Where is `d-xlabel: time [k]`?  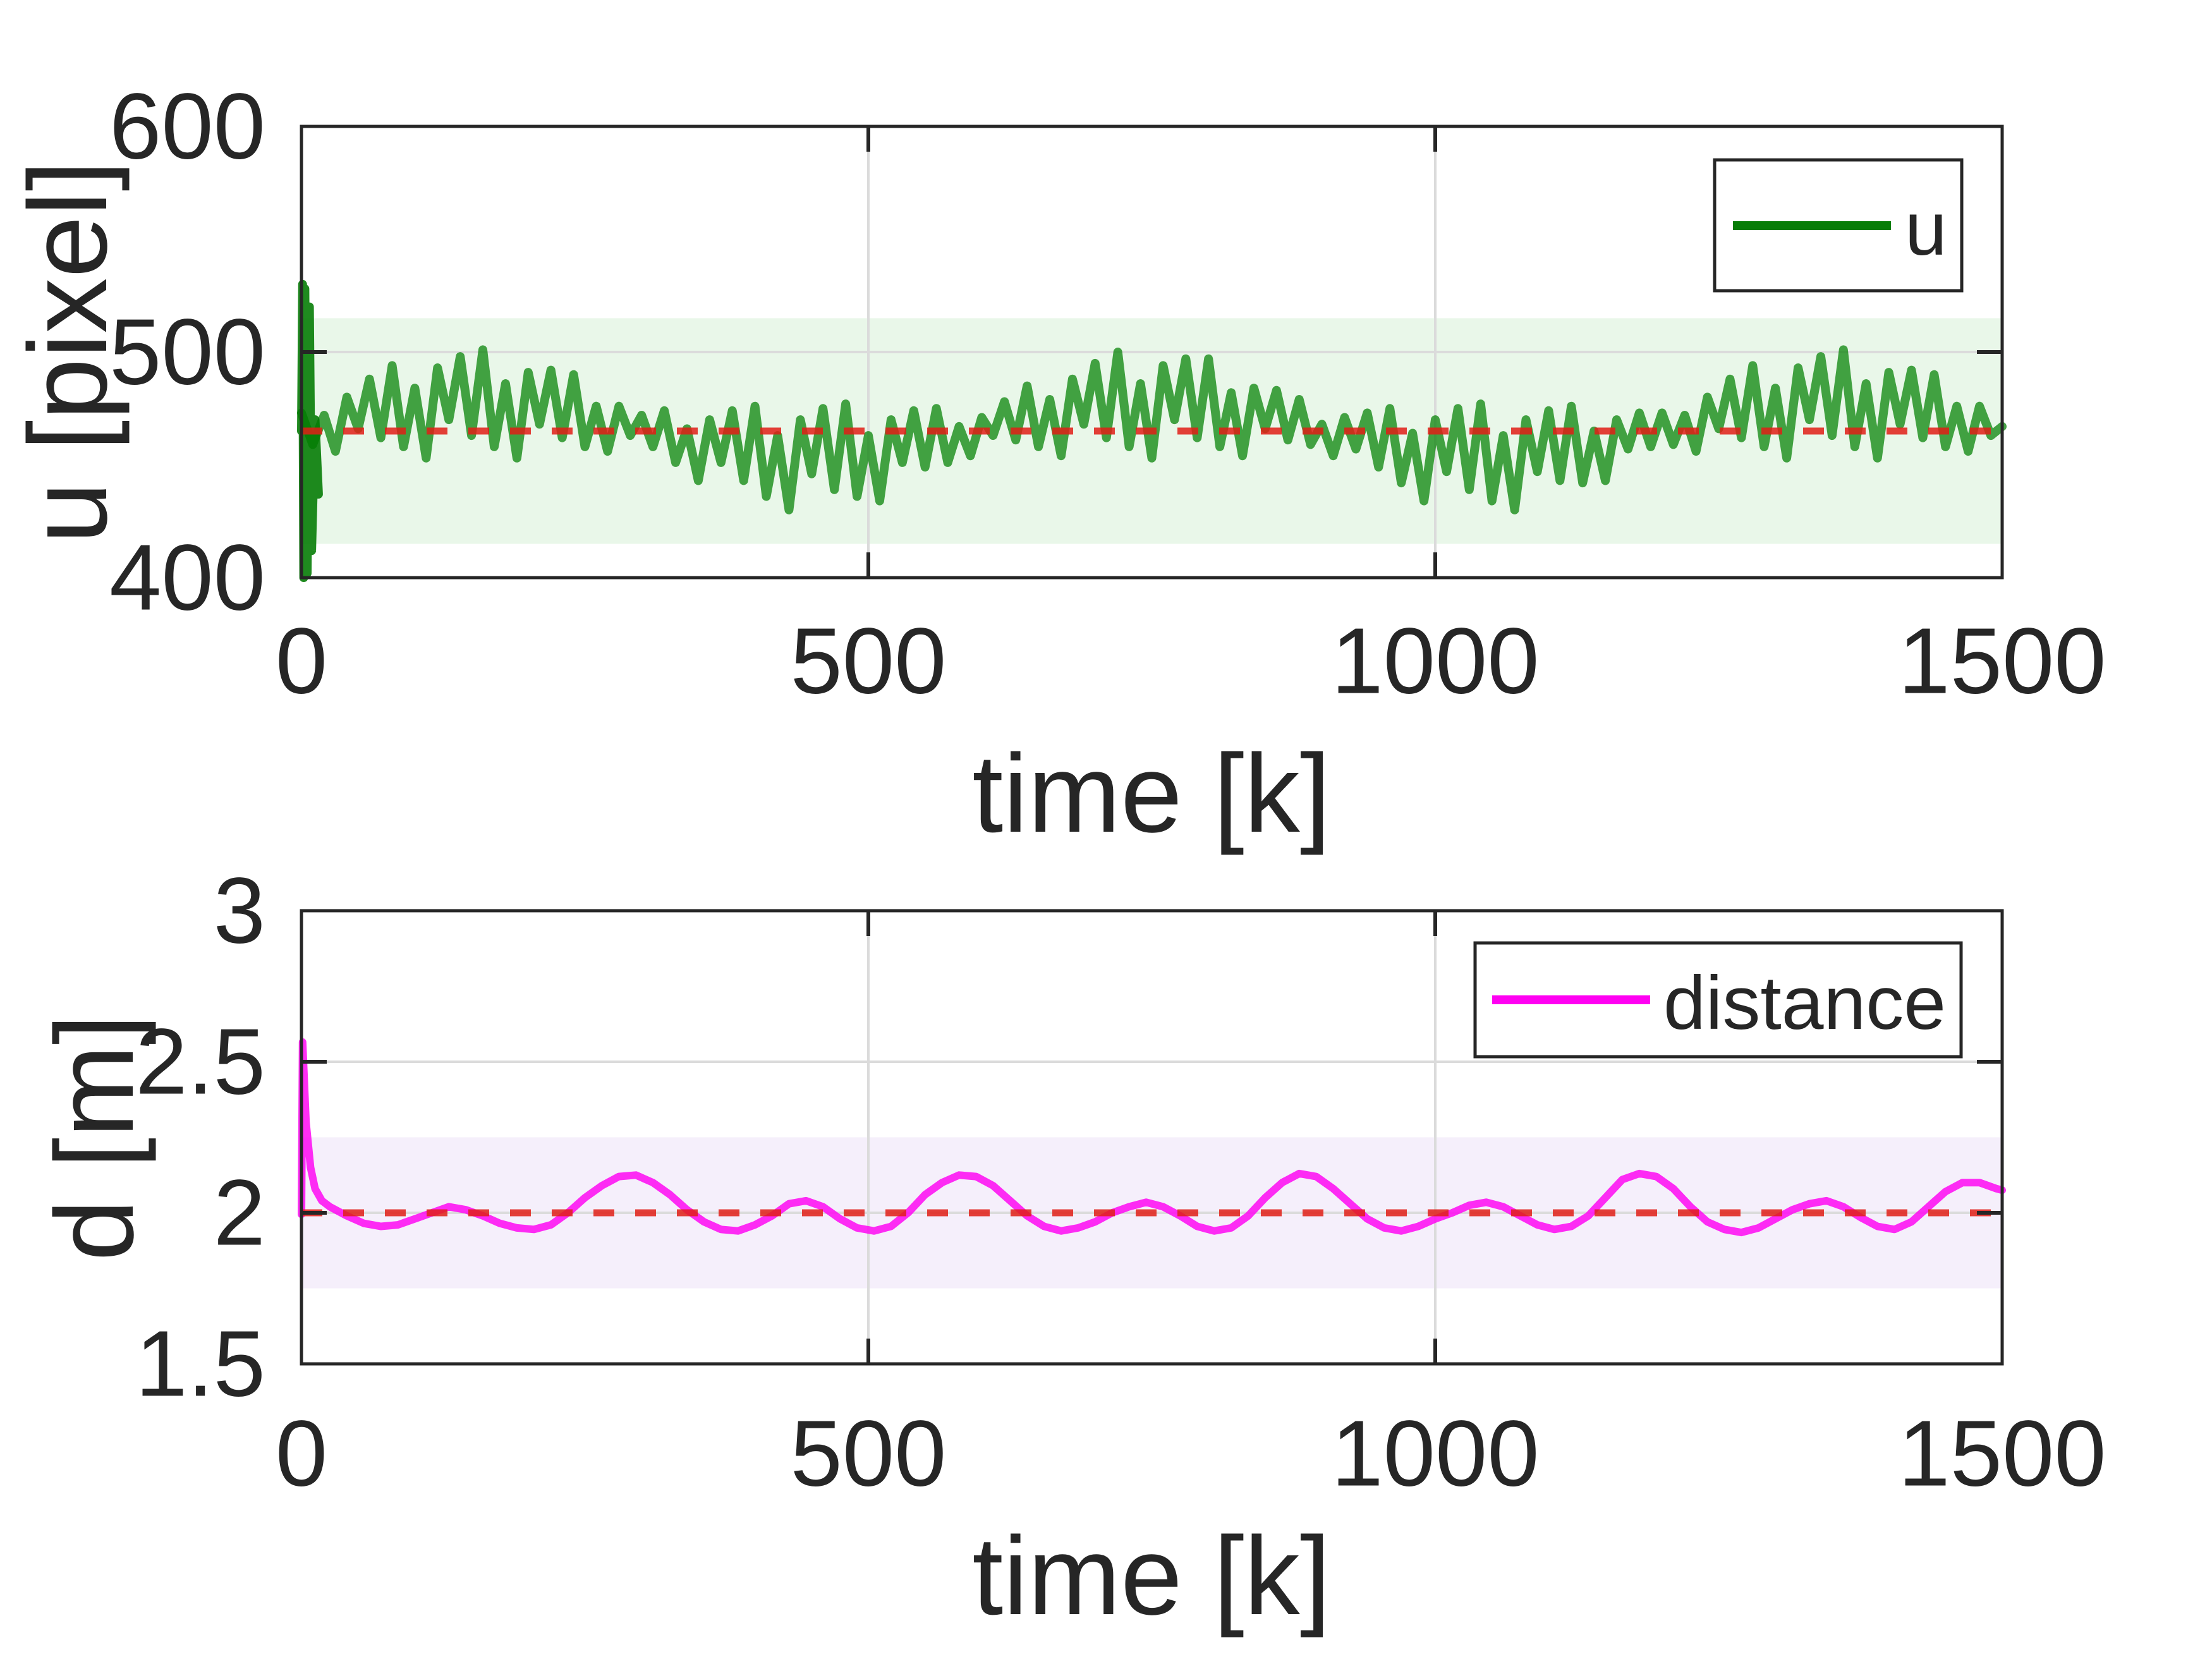 d-xlabel: time [k] is located at coordinates (1151, 1576).